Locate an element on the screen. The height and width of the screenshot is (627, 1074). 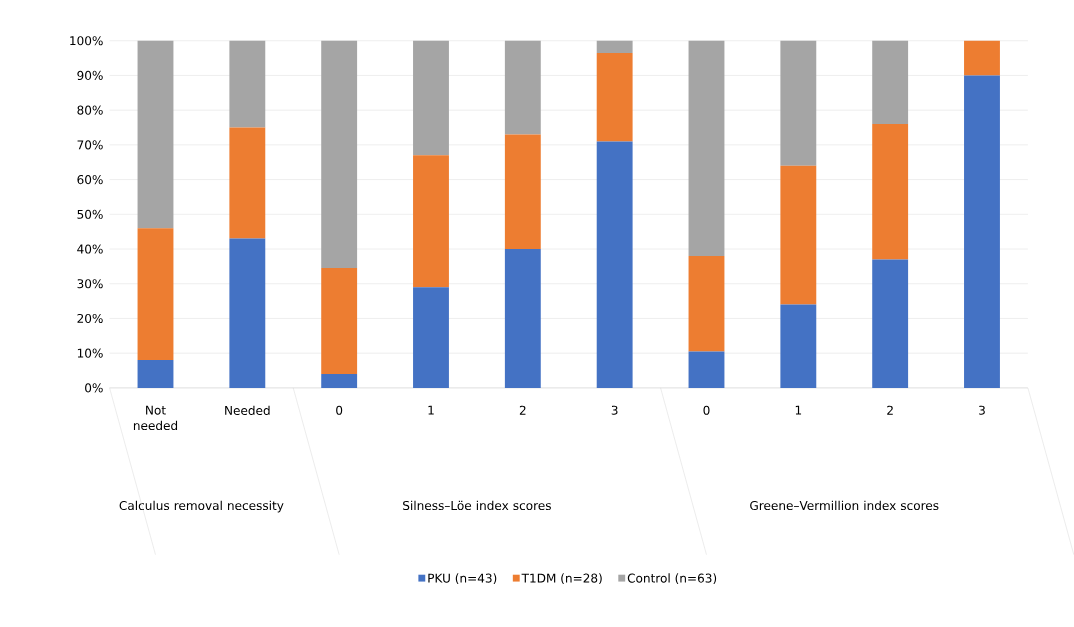
x-tick-label: Needed is located at coordinates (247, 410).